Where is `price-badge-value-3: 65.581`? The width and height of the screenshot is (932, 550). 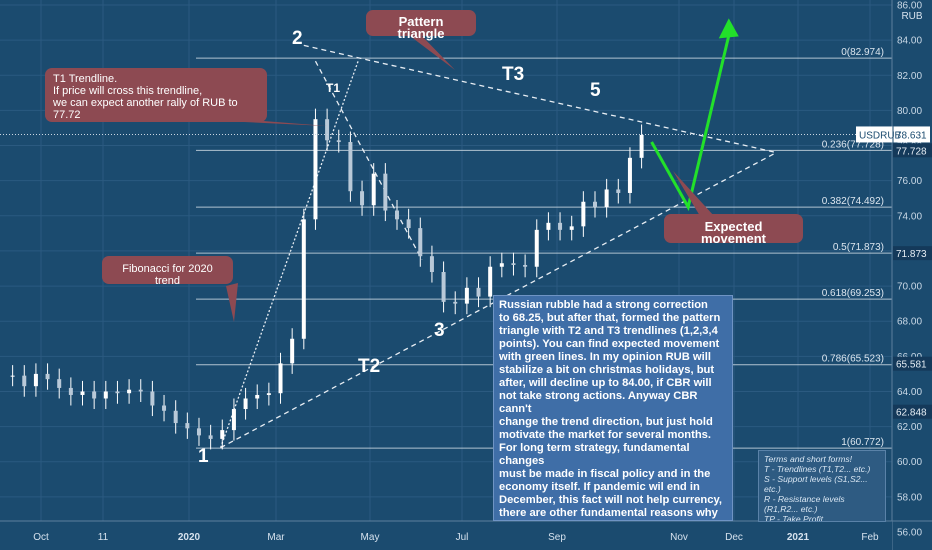
price-badge-value-3: 65.581 is located at coordinates (911, 365).